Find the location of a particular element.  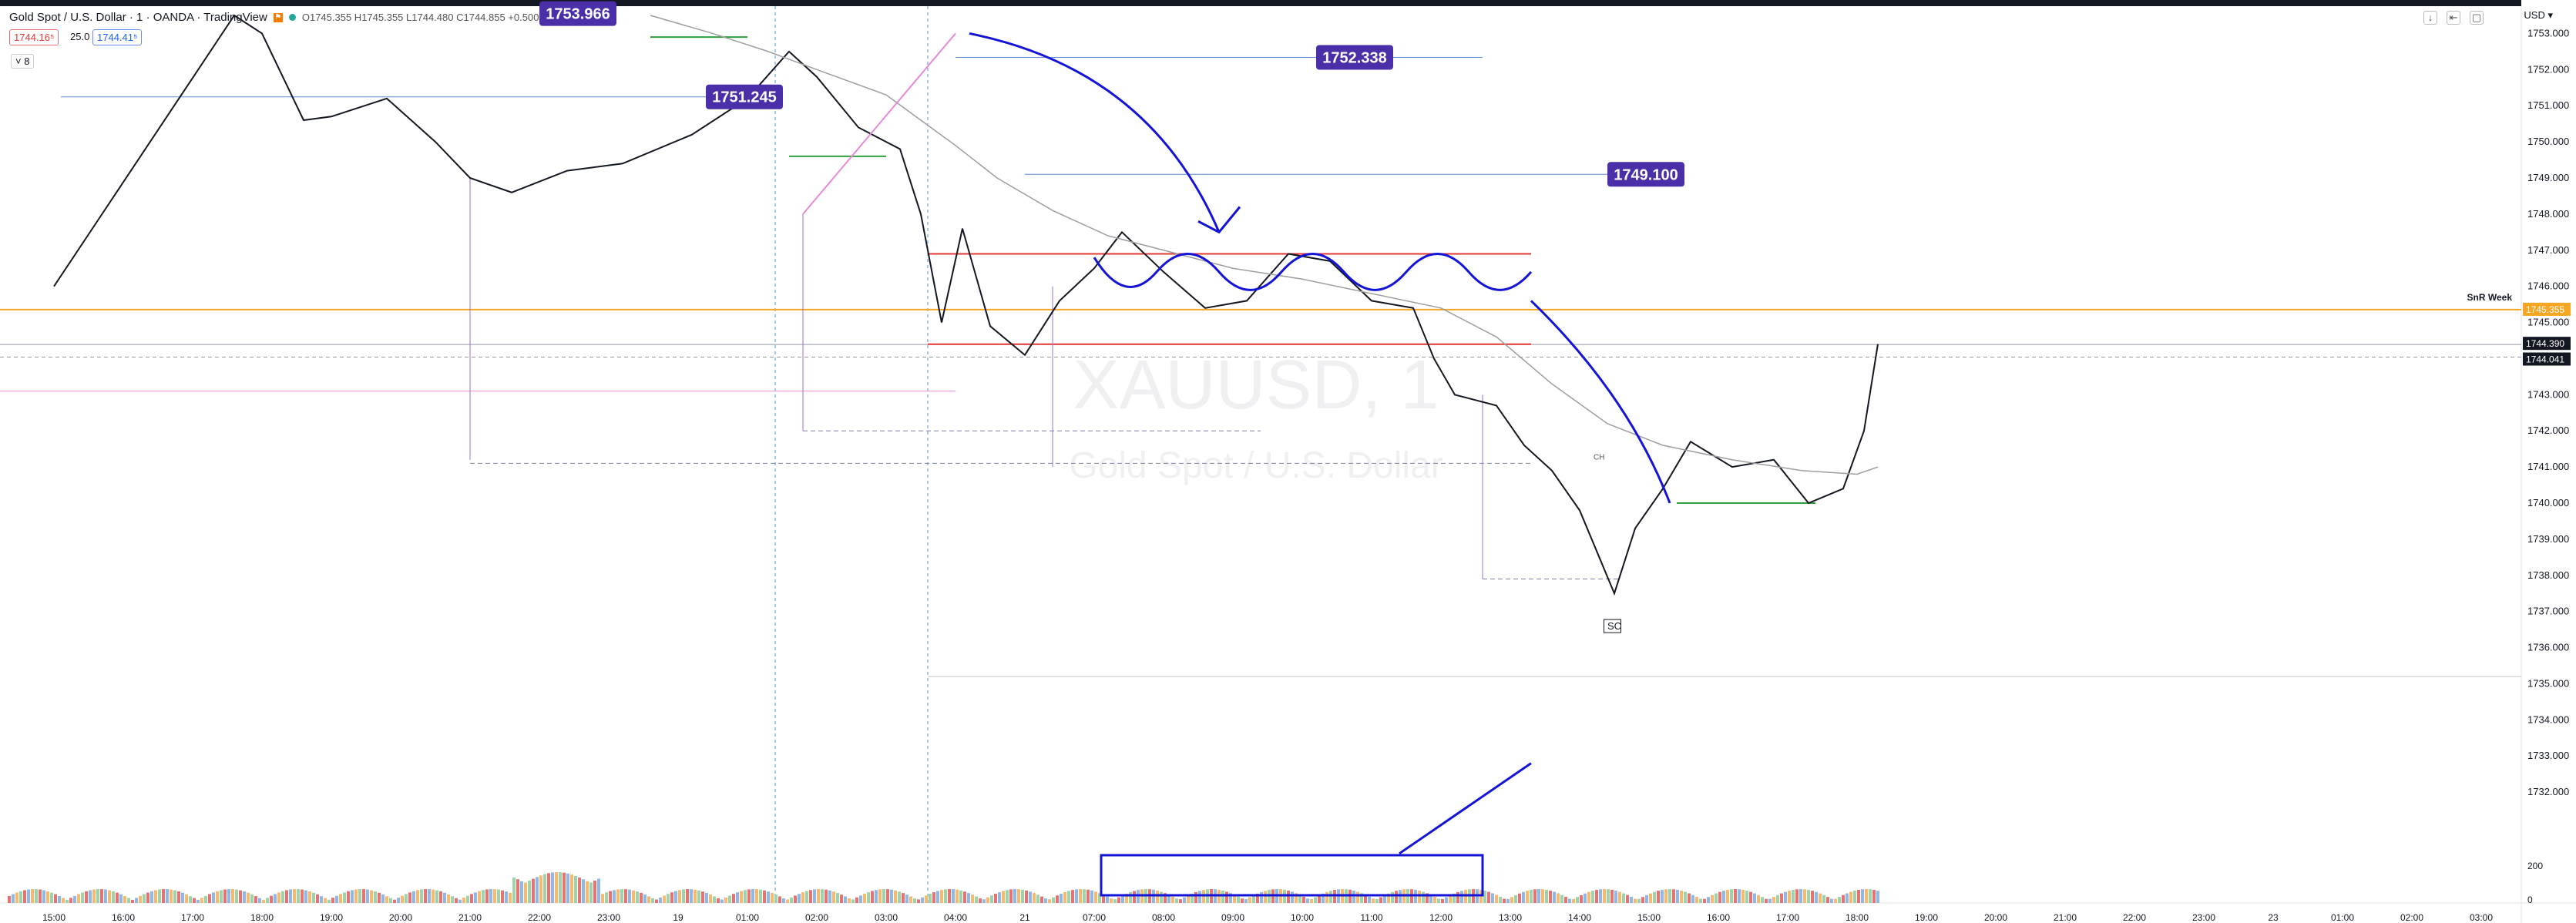

flag-icon: ⚑ is located at coordinates (278, 17).